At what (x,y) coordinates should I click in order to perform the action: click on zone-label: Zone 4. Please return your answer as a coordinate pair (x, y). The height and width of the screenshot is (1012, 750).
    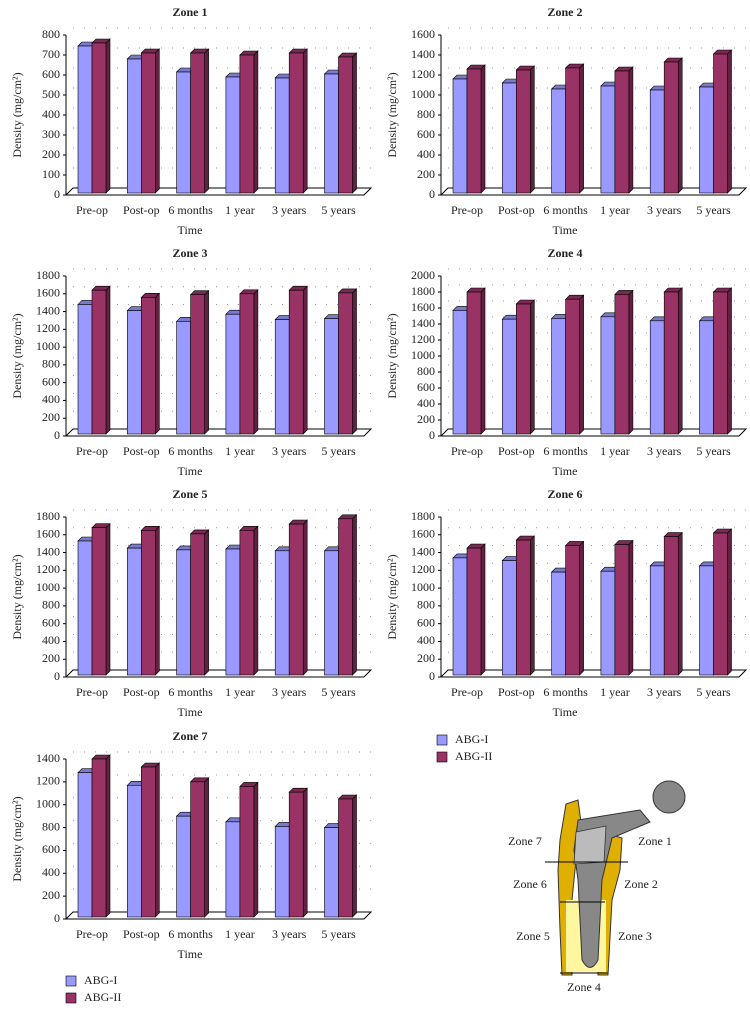
    Looking at the image, I should click on (584, 987).